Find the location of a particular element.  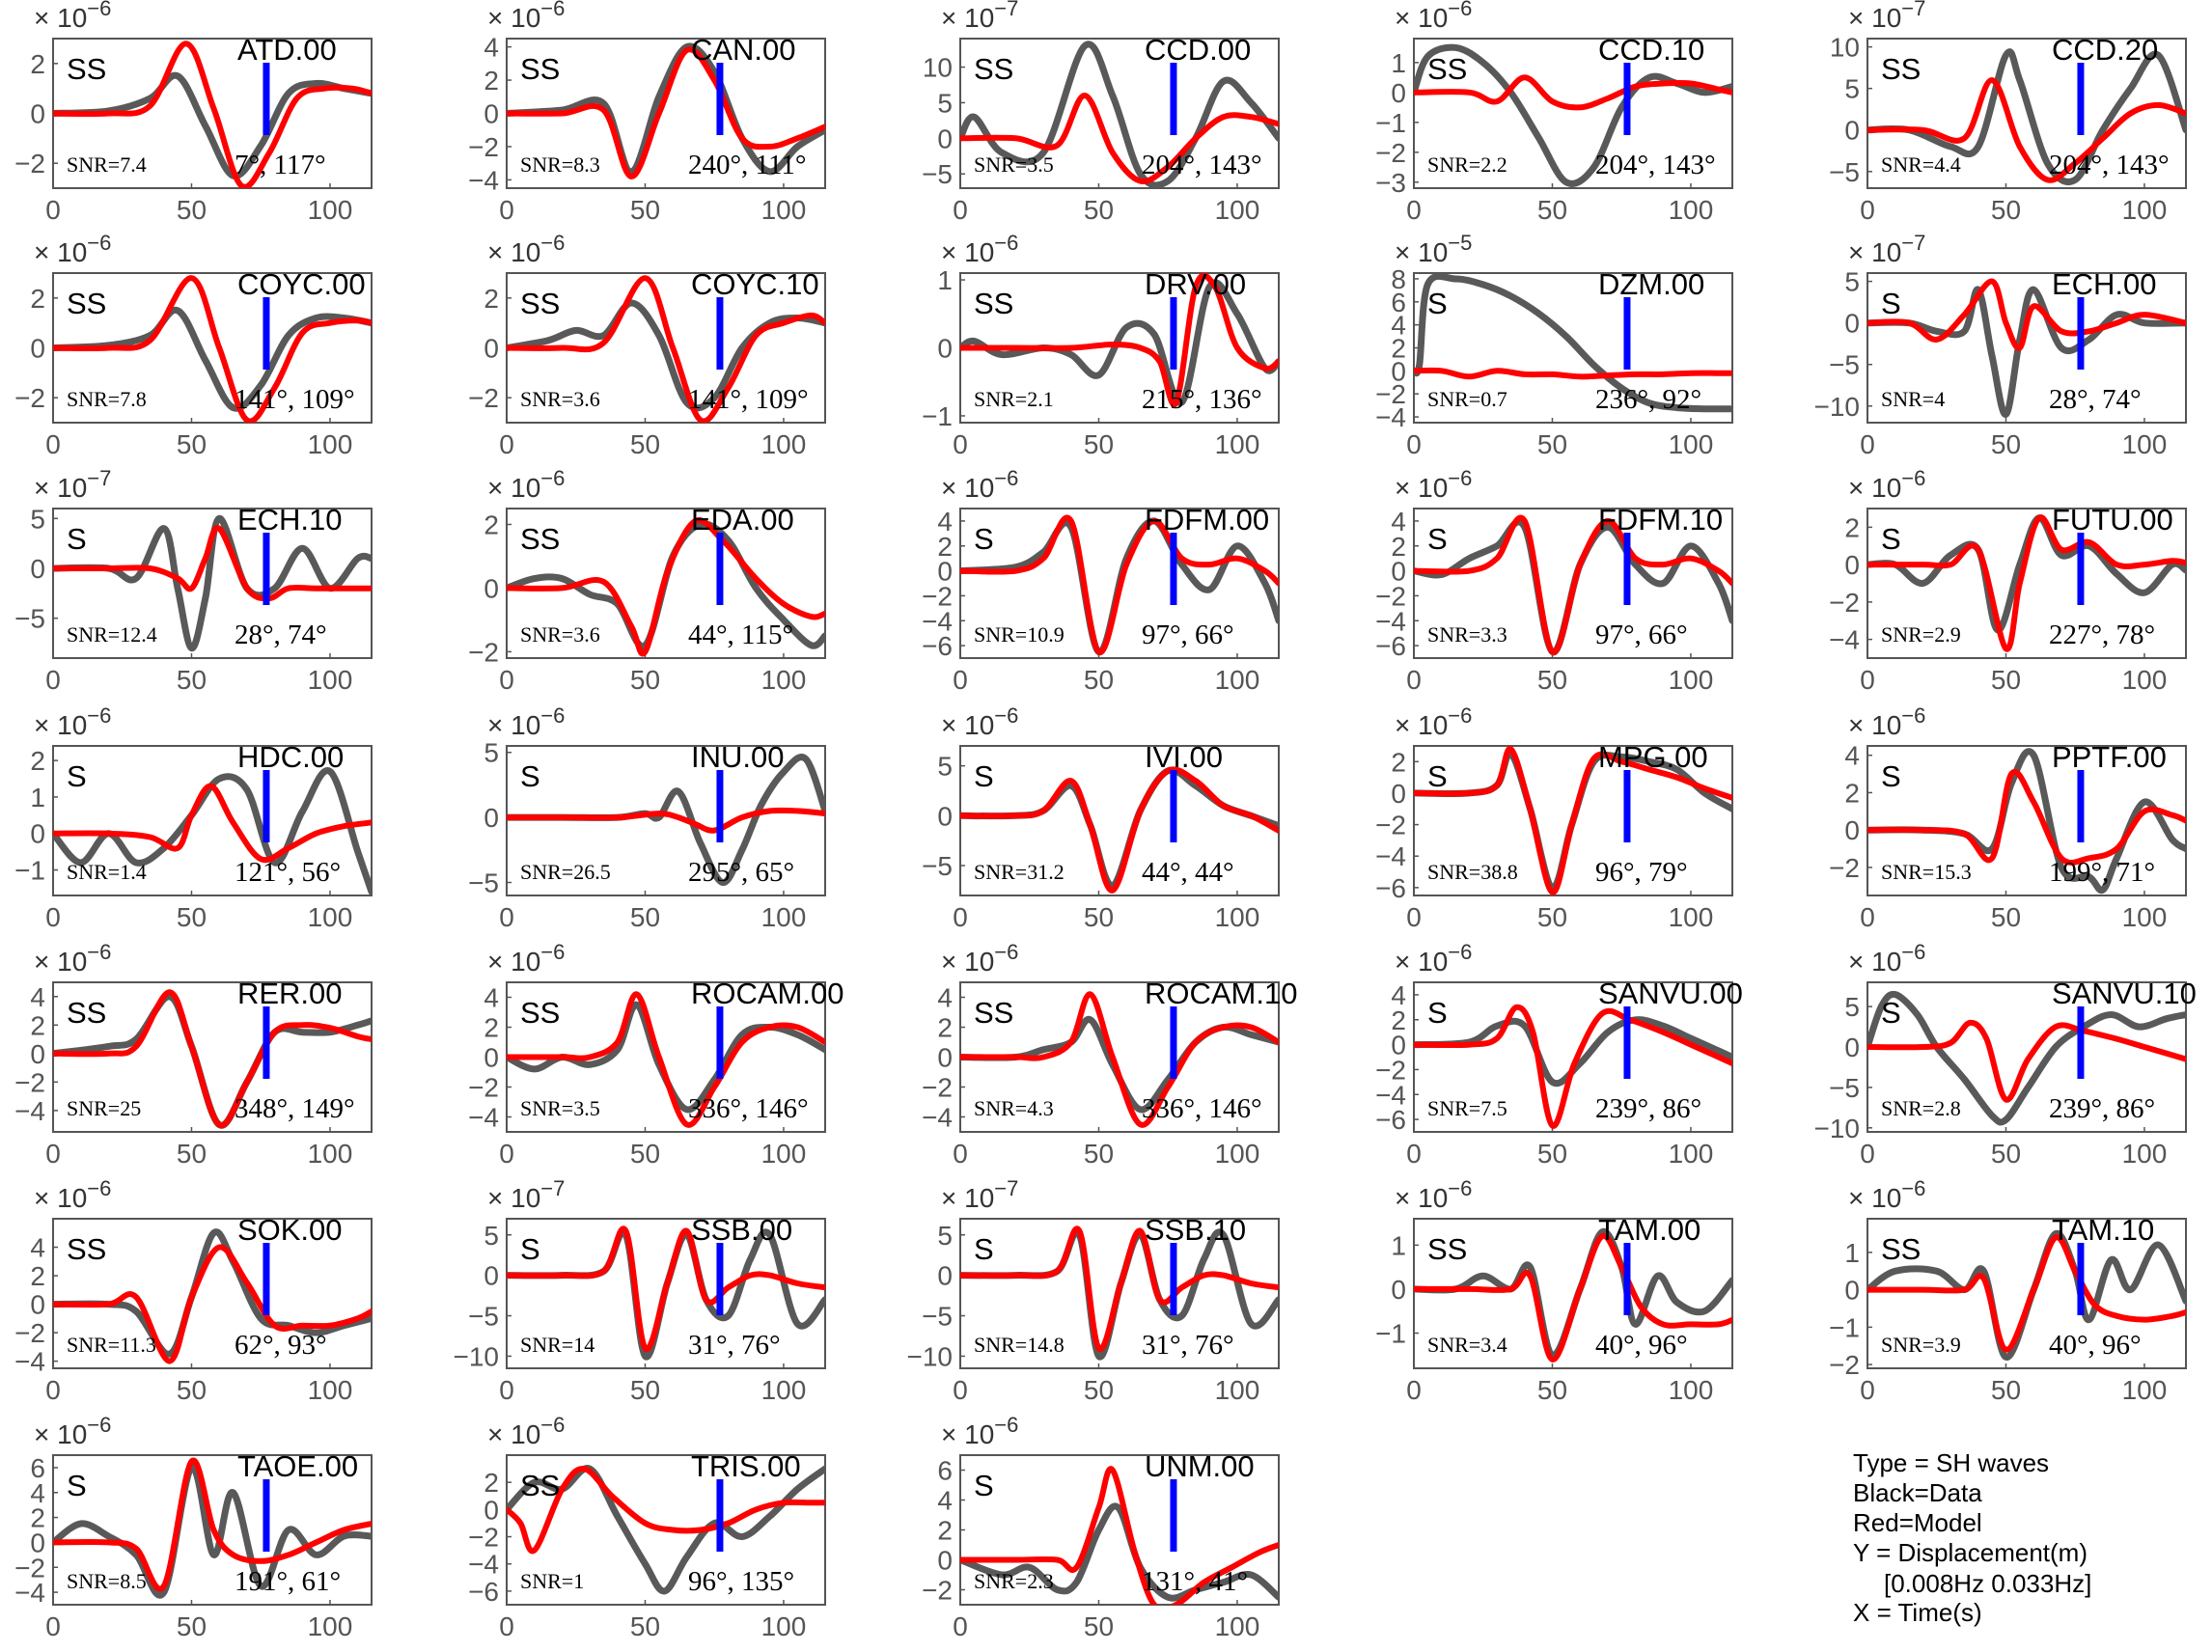

station-label: SANVU.00 is located at coordinates (1670, 993).